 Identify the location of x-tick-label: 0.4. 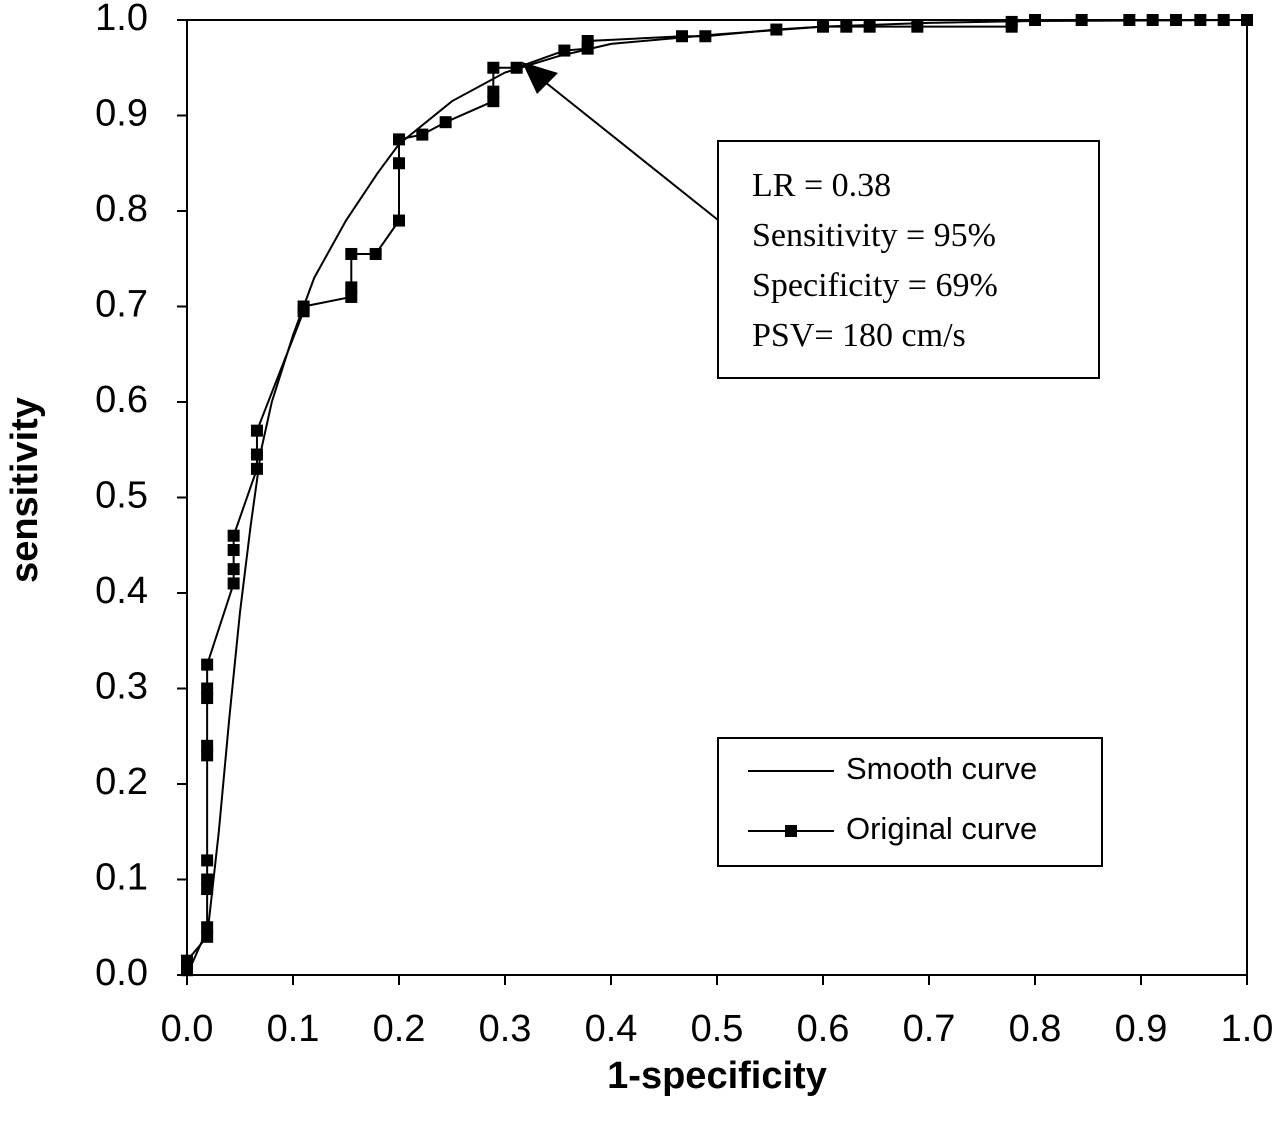
(611, 1029).